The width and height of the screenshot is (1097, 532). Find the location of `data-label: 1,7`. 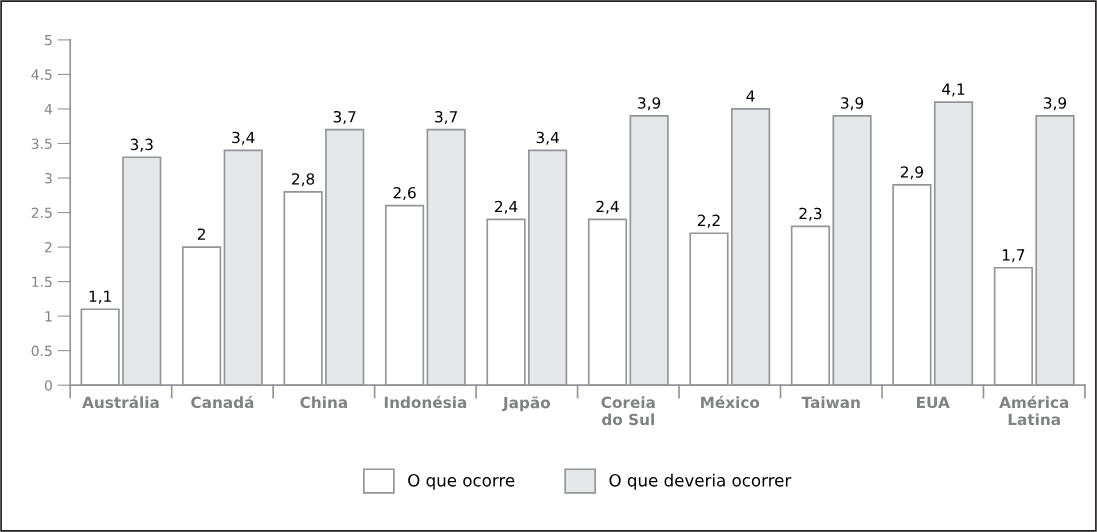

data-label: 1,7 is located at coordinates (1013, 256).